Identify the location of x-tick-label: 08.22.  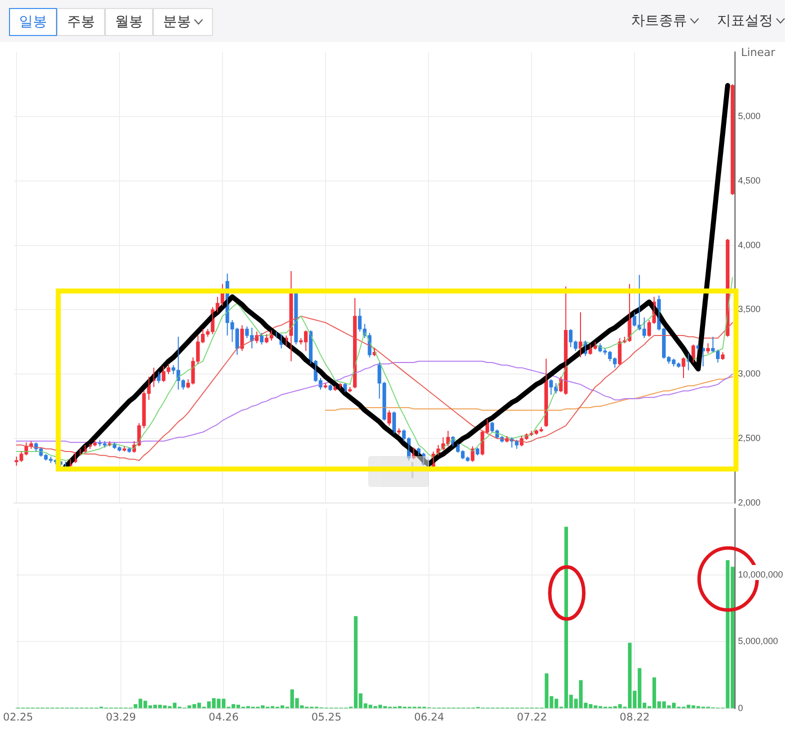
(635, 717).